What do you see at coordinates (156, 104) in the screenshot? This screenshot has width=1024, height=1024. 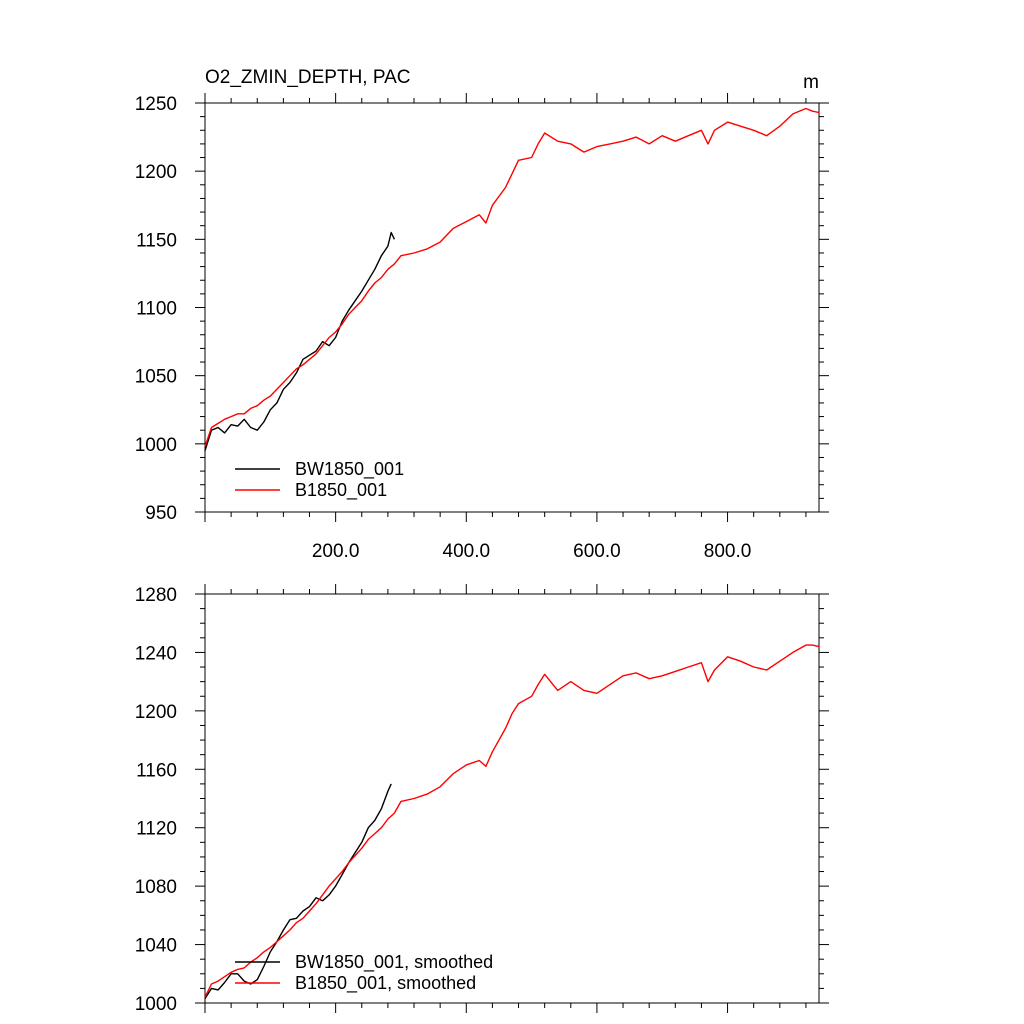 I see `top-ytick-label: 1250` at bounding box center [156, 104].